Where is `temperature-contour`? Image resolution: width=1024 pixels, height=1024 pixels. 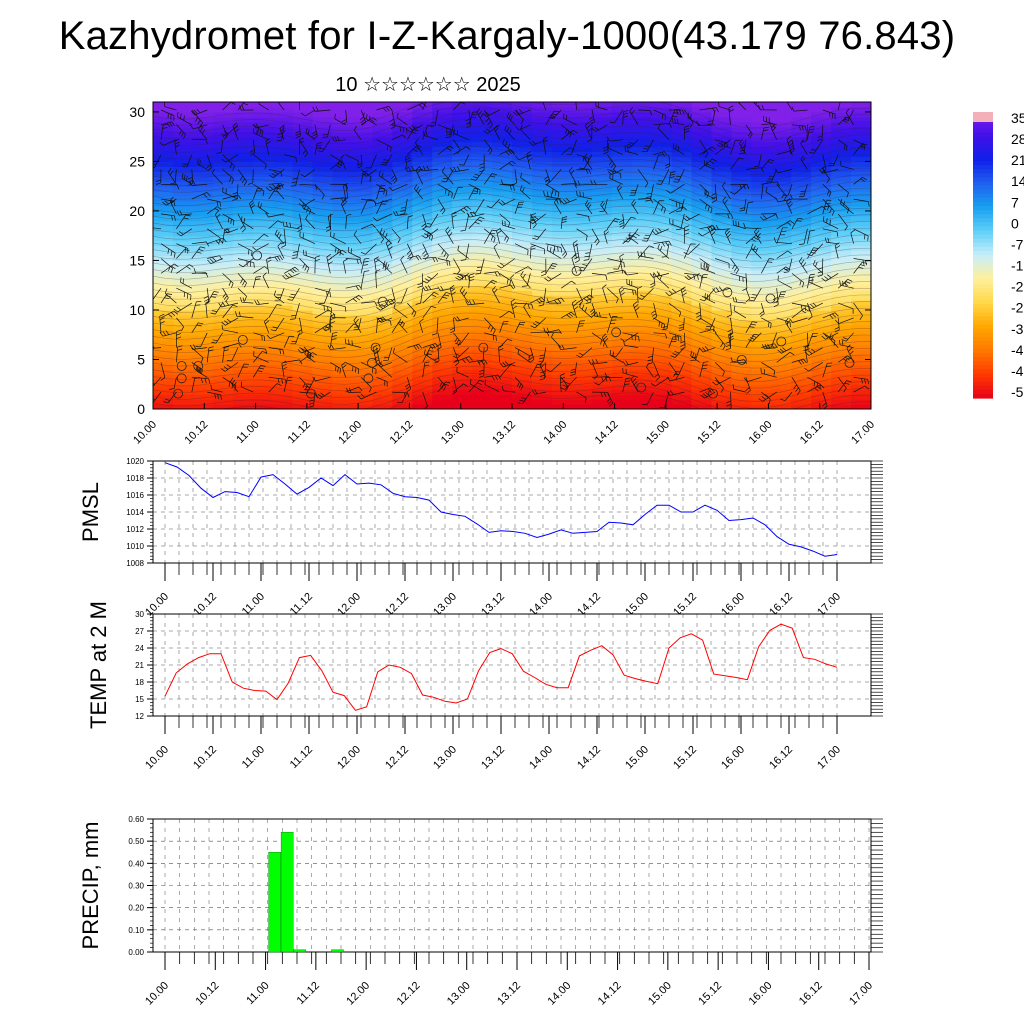 temperature-contour is located at coordinates (512, 130).